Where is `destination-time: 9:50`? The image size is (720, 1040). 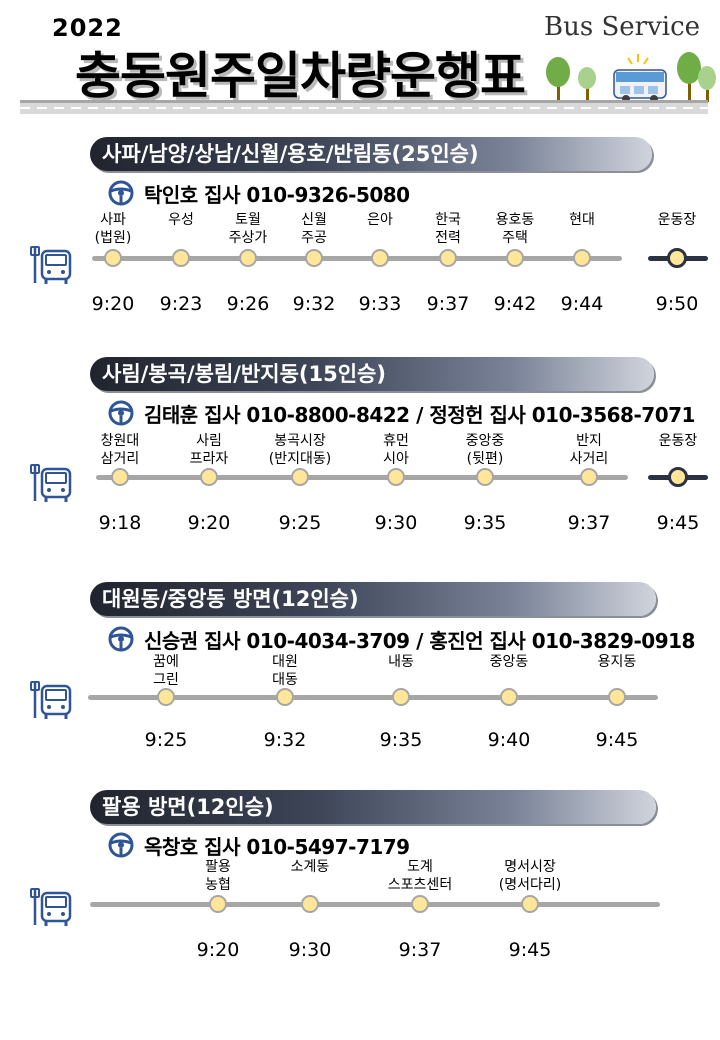 destination-time: 9:50 is located at coordinates (677, 304).